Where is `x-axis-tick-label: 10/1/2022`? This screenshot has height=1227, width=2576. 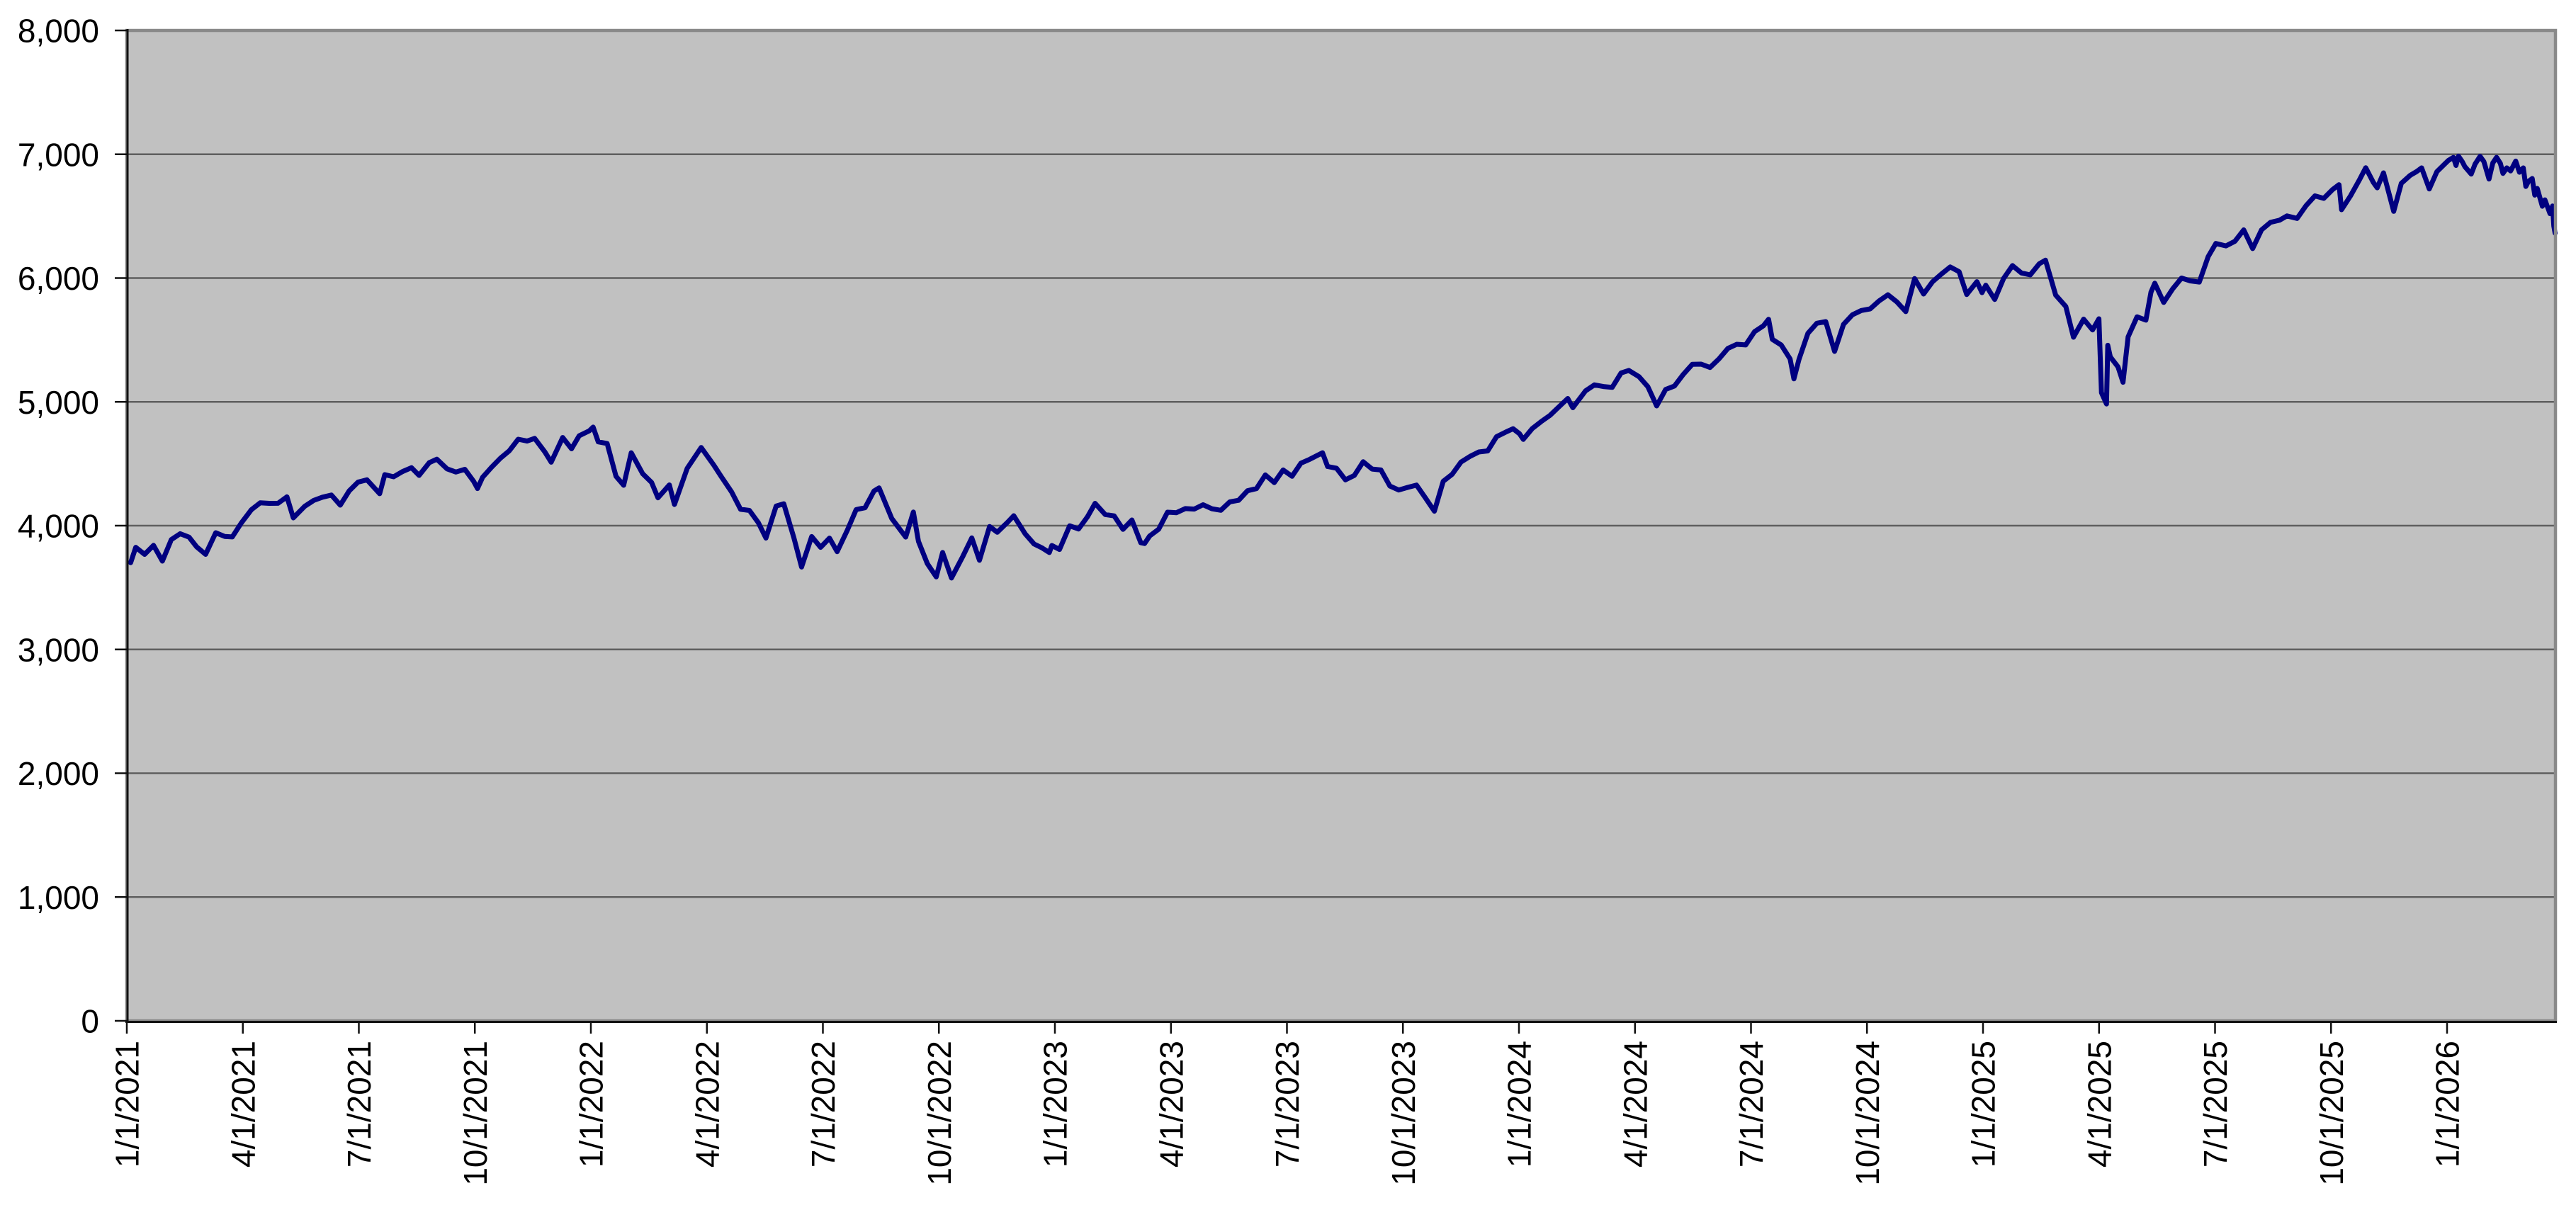
x-axis-tick-label: 10/1/2022 is located at coordinates (939, 1113).